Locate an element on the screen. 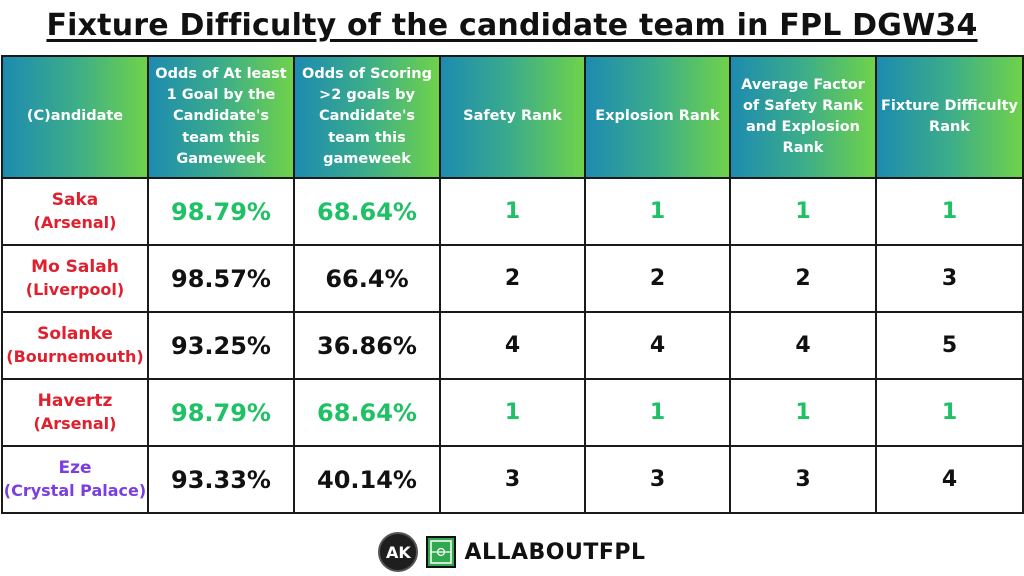 Image resolution: width=1024 pixels, height=576 pixels. table-row: Mo Salah (Liverpool) 98.57% 66.4% 2 2 2 3 is located at coordinates (512, 278).